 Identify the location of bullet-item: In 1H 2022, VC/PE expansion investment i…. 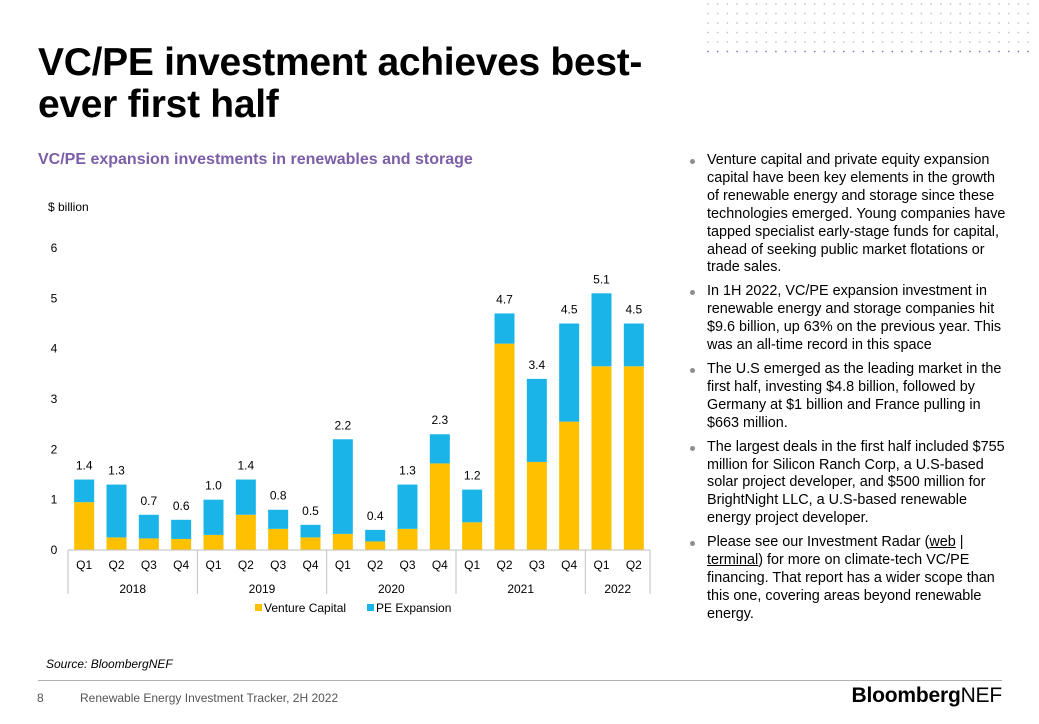
(850, 319).